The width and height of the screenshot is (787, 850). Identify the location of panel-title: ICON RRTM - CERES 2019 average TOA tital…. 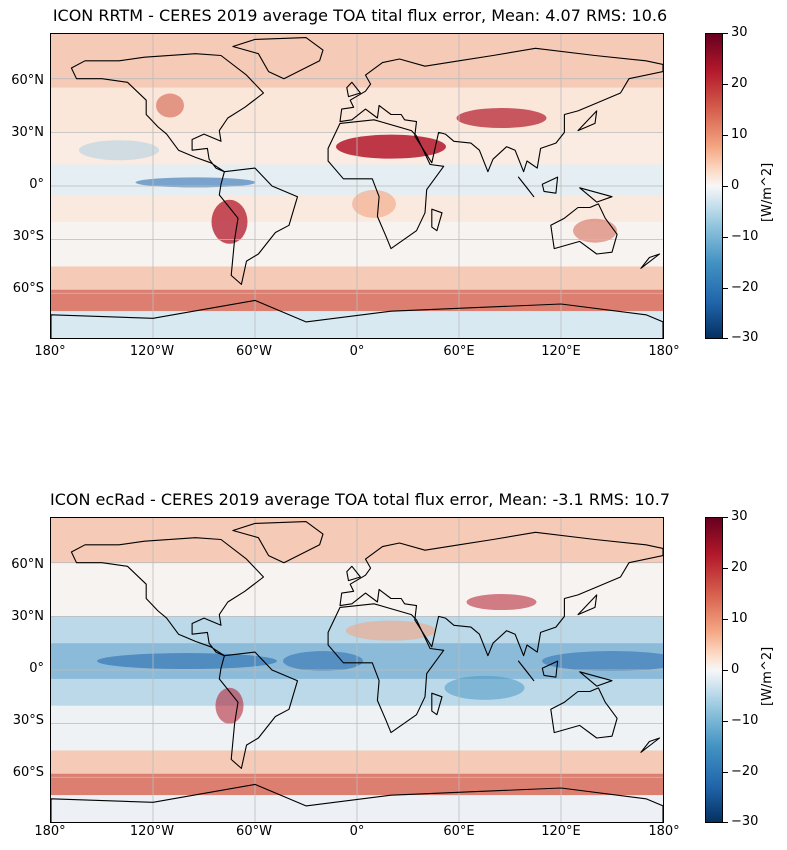
(360, 15).